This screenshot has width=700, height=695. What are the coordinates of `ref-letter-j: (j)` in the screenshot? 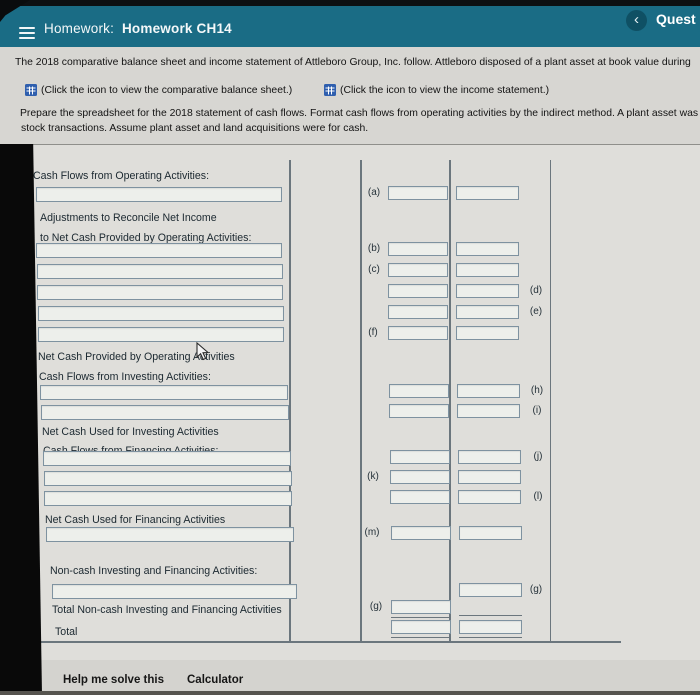 It's located at (538, 456).